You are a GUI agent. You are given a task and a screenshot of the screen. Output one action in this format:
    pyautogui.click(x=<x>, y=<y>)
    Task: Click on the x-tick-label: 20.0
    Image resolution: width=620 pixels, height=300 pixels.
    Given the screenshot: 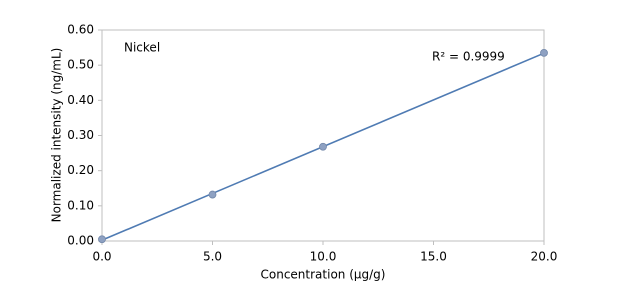 What is the action you would take?
    pyautogui.click(x=544, y=257)
    